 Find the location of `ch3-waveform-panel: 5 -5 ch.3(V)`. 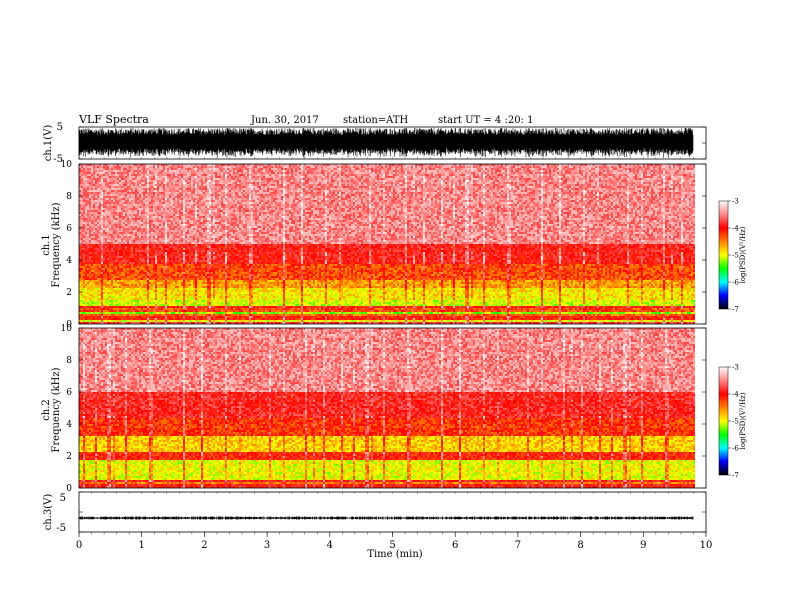

ch3-waveform-panel: 5 -5 ch.3(V) is located at coordinates (374, 513).